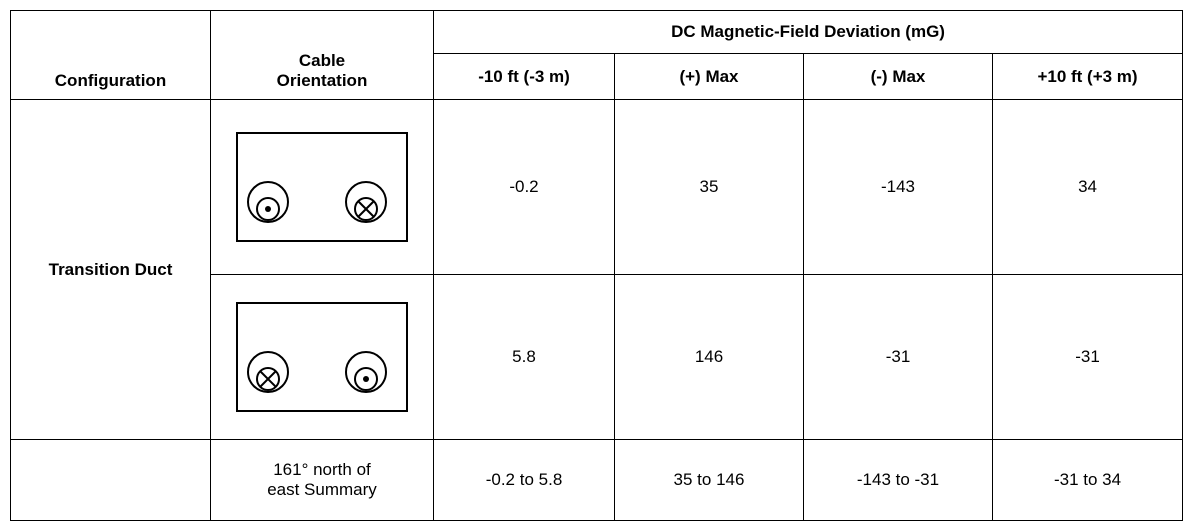 This screenshot has height=521, width=1194. I want to click on header-cell: +10 ft (+3 m), so click(1087, 76).